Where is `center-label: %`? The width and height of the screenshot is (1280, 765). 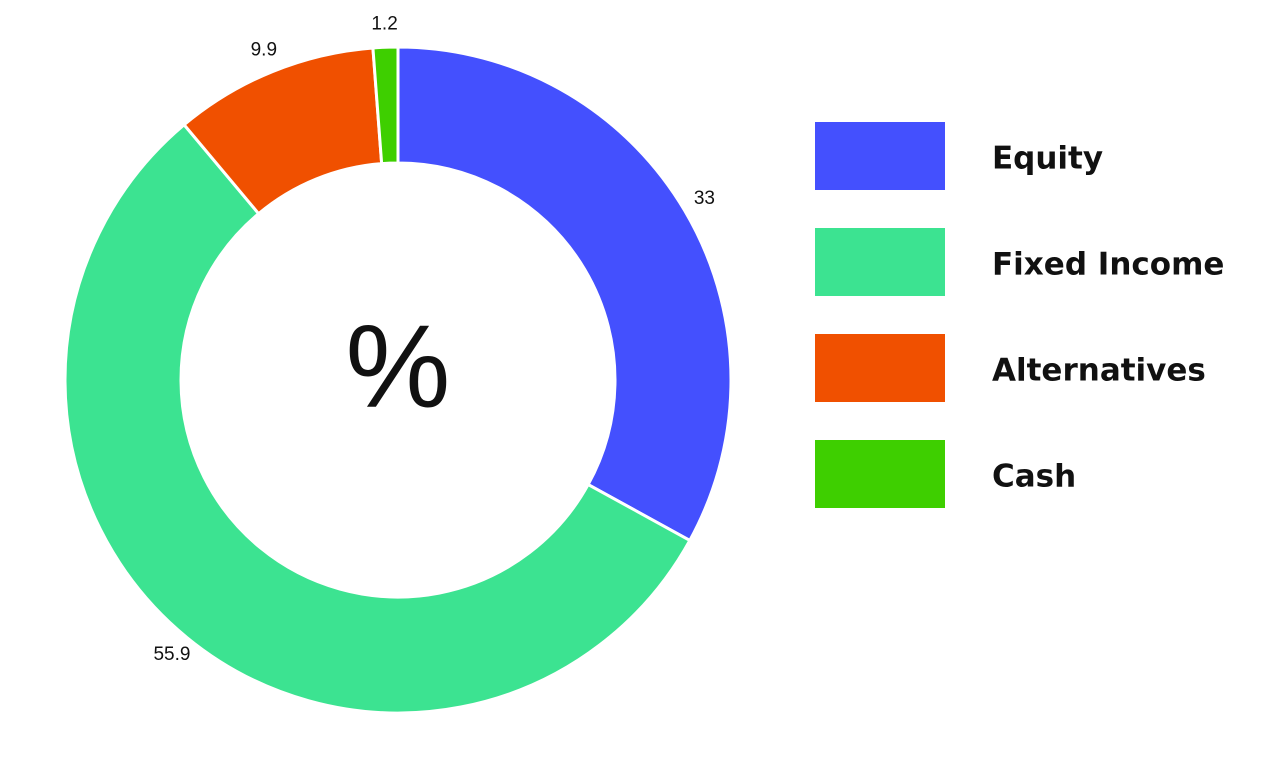
center-label: % is located at coordinates (398, 367).